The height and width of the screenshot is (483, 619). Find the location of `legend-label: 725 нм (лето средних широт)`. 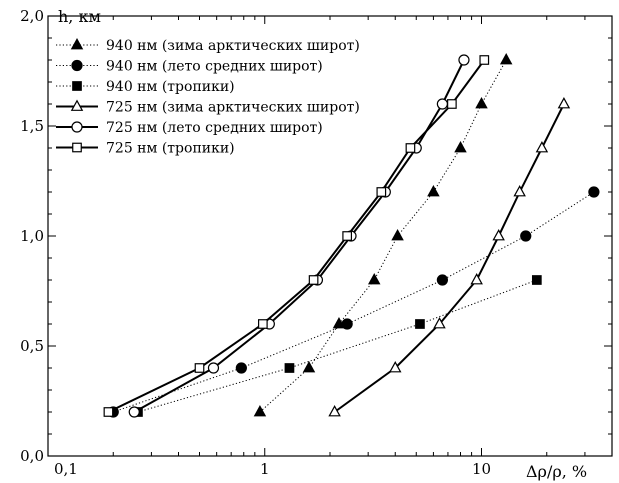

legend-label: 725 нм (лето средних широт) is located at coordinates (214, 128).